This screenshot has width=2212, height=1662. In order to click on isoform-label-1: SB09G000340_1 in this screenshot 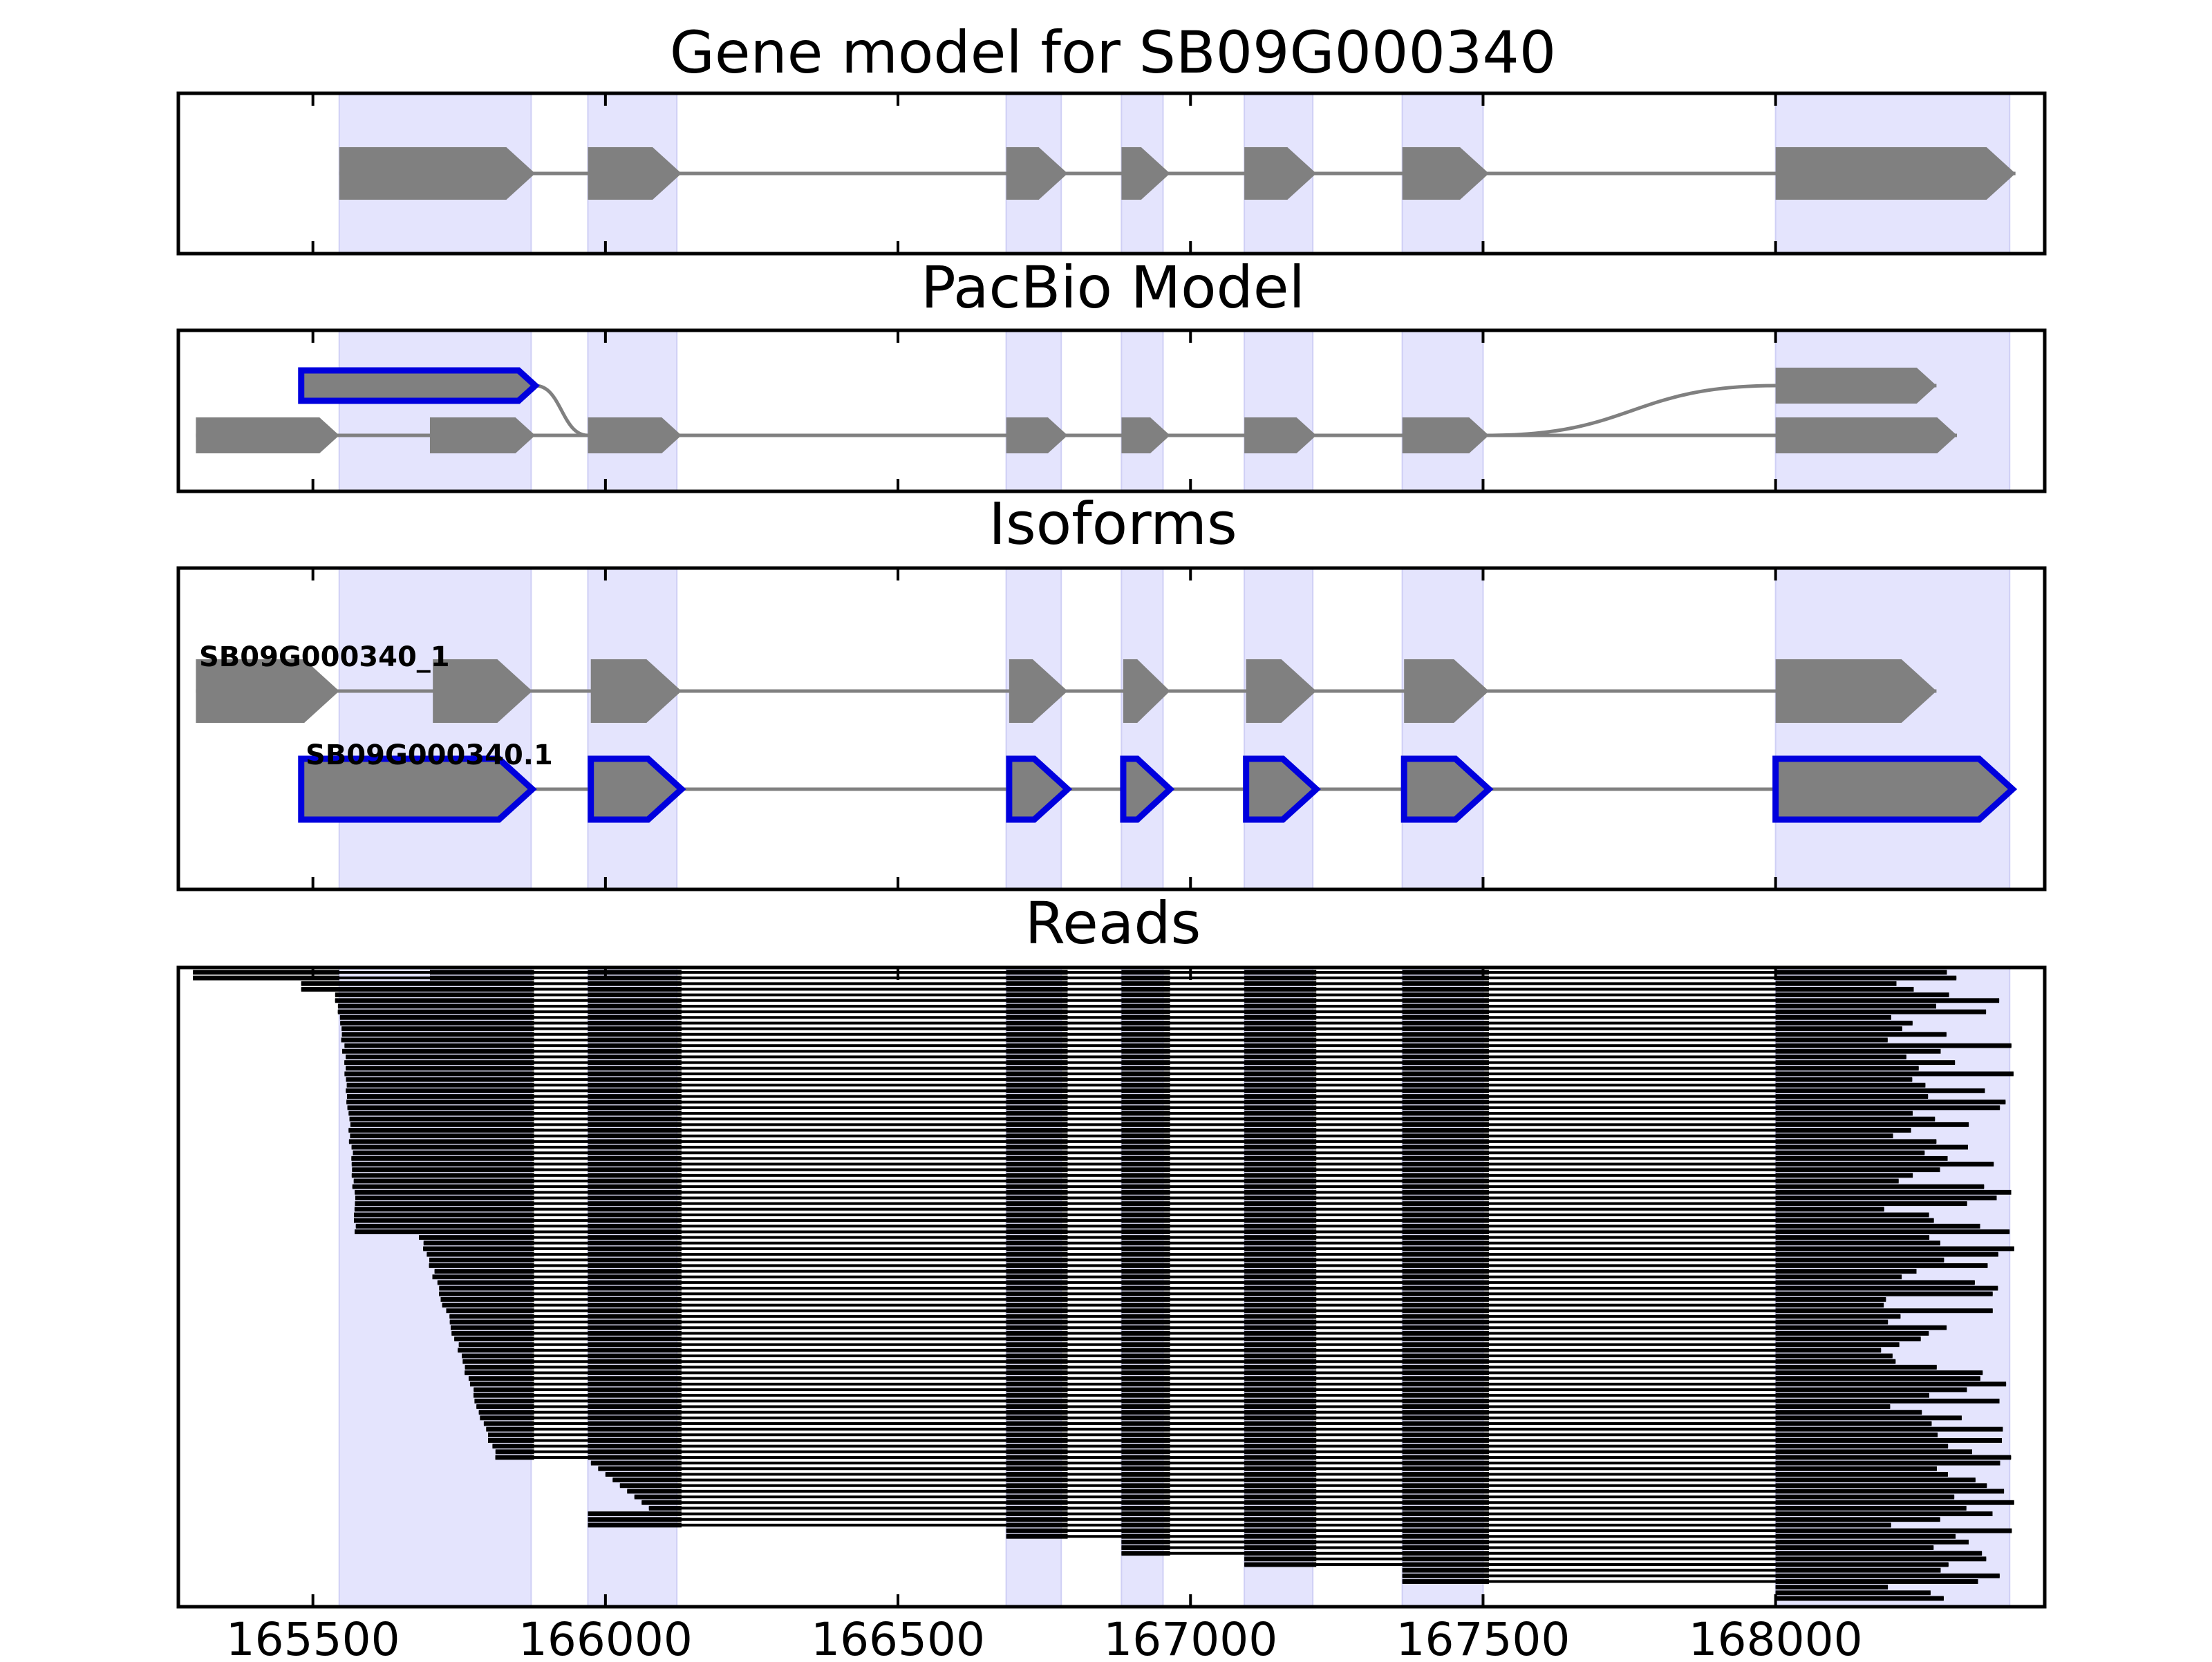, I will do `click(324, 657)`.